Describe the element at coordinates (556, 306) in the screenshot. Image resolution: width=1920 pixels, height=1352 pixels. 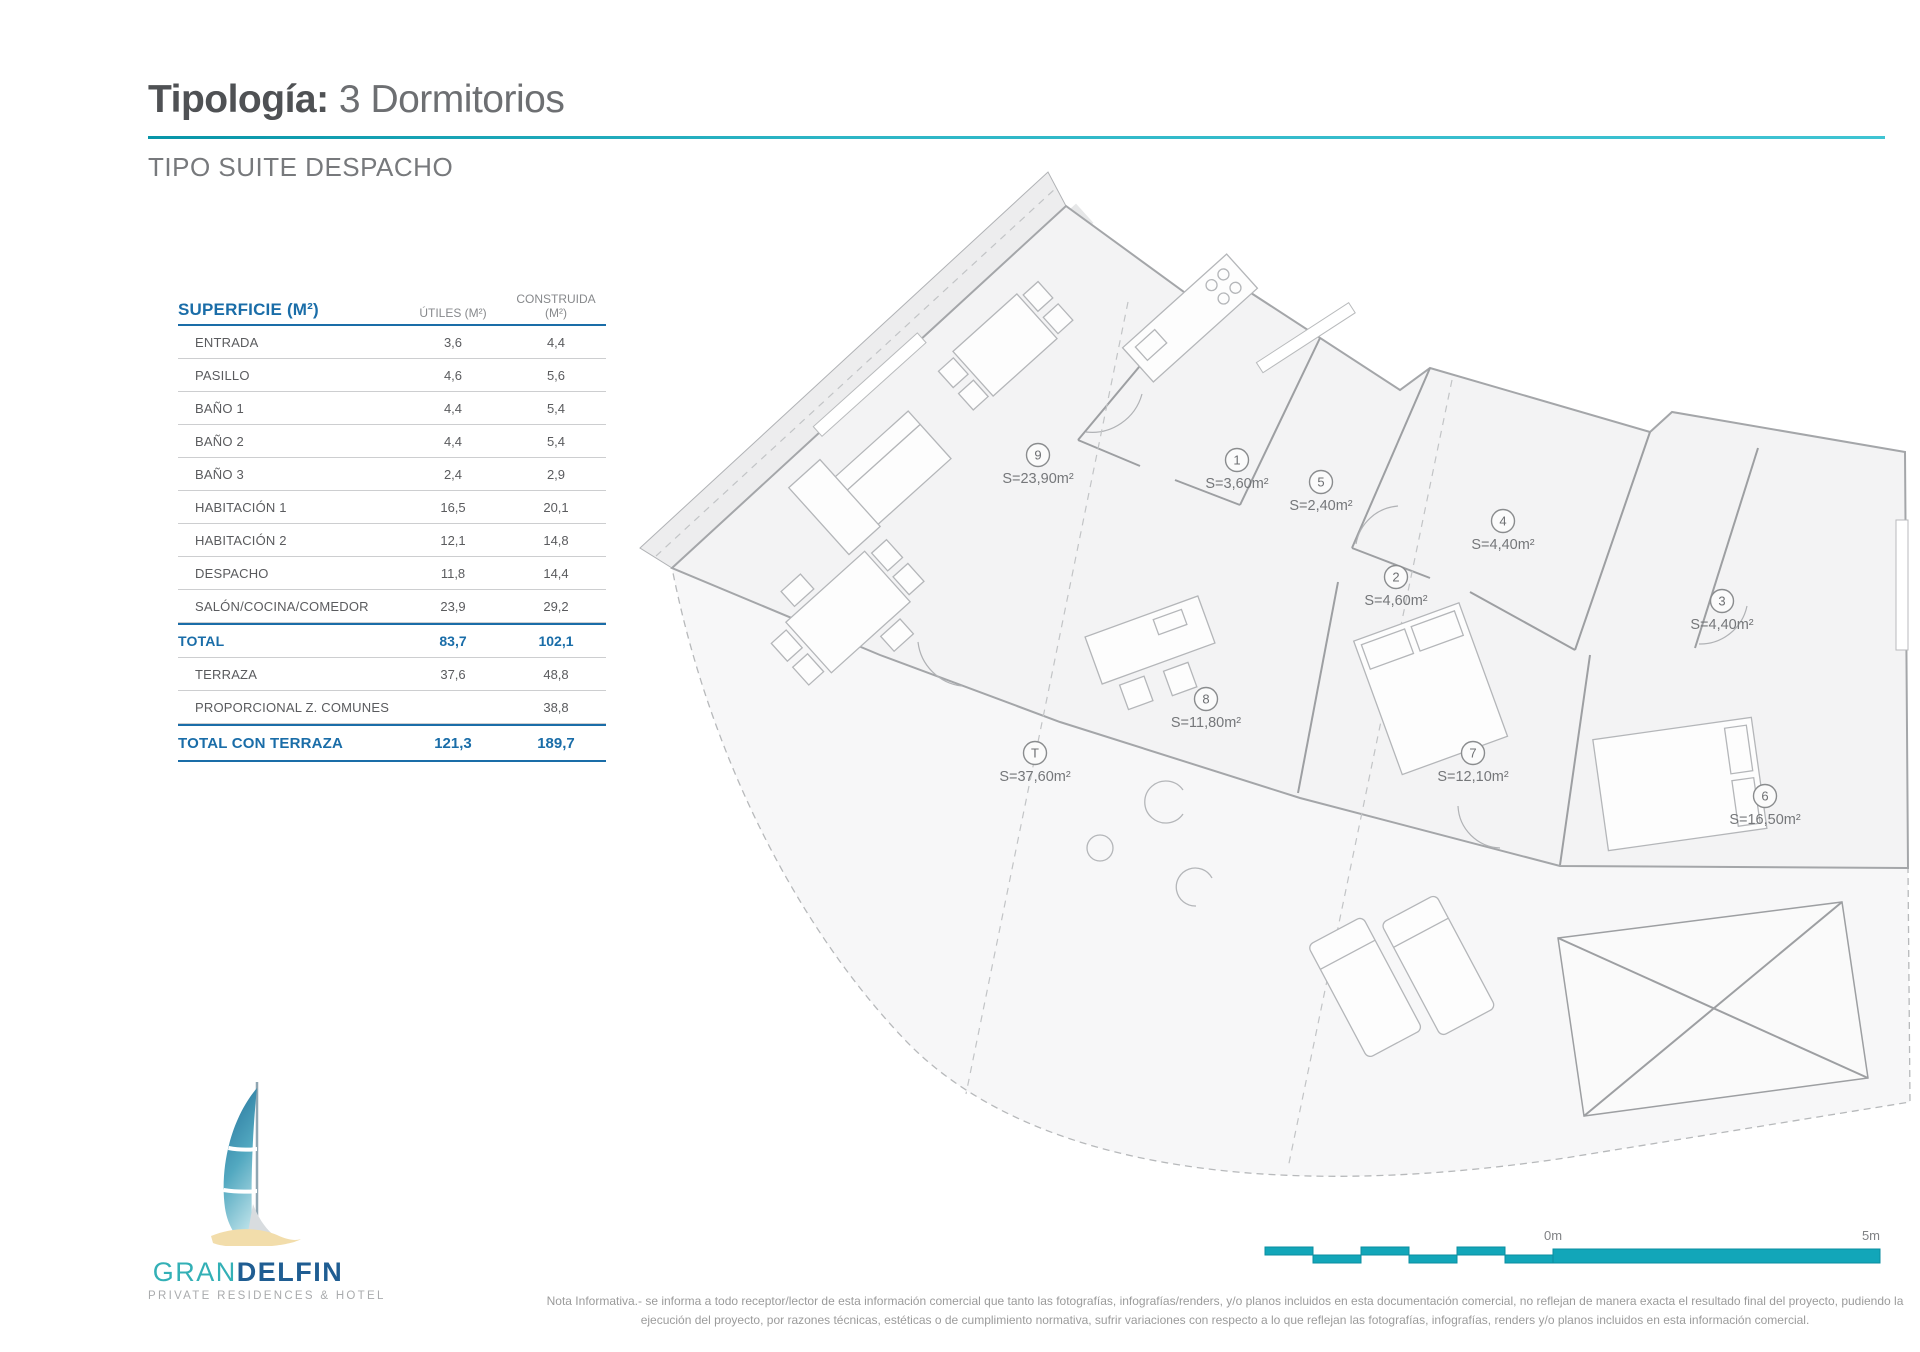
I see `col-construida: CONSTRUIDA (M²)` at that location.